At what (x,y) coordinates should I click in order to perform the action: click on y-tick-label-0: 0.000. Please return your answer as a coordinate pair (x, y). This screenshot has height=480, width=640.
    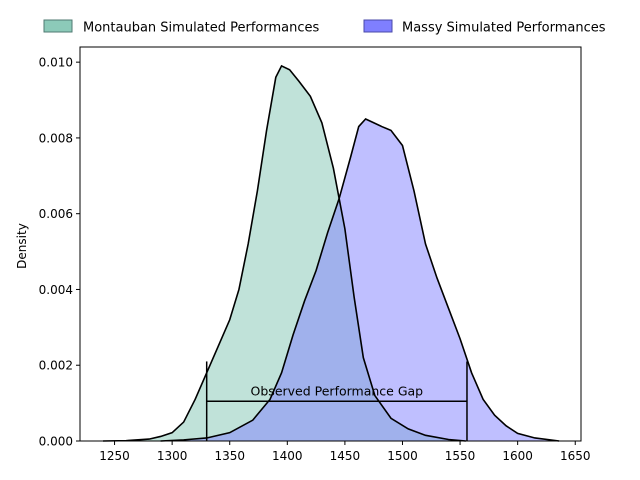
    Looking at the image, I should click on (56, 442).